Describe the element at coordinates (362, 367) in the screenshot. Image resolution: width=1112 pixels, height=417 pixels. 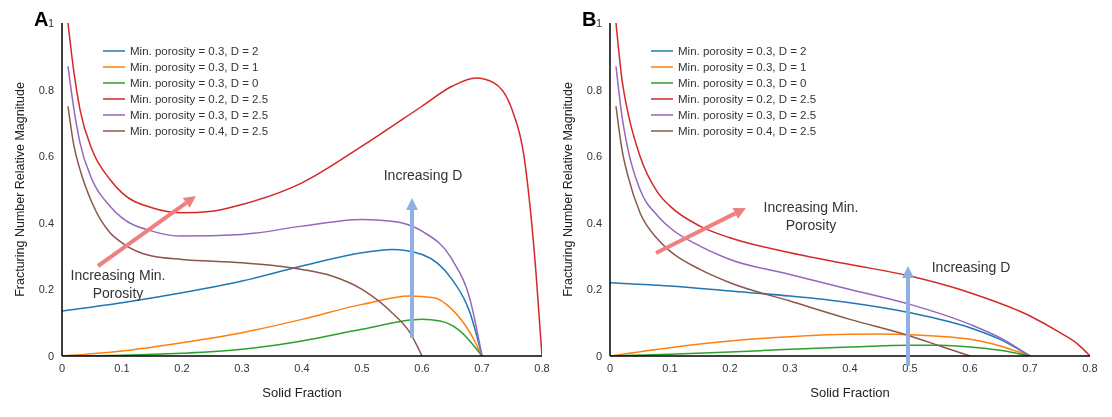
I see `x-tick-label: 0.5` at that location.